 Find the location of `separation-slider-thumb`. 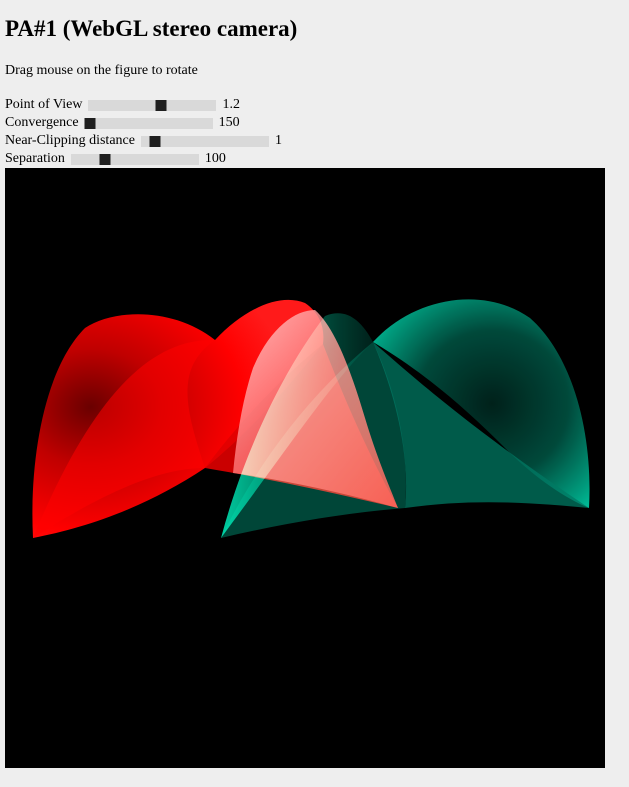

separation-slider-thumb is located at coordinates (105, 159).